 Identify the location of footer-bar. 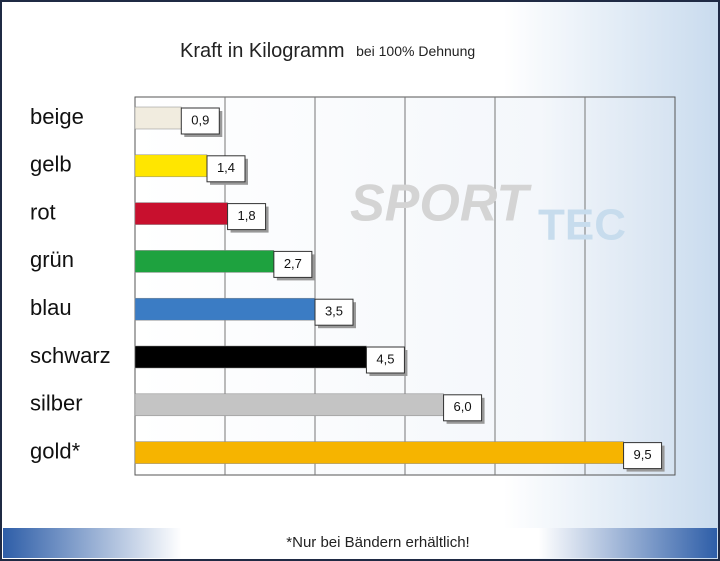
(360, 543).